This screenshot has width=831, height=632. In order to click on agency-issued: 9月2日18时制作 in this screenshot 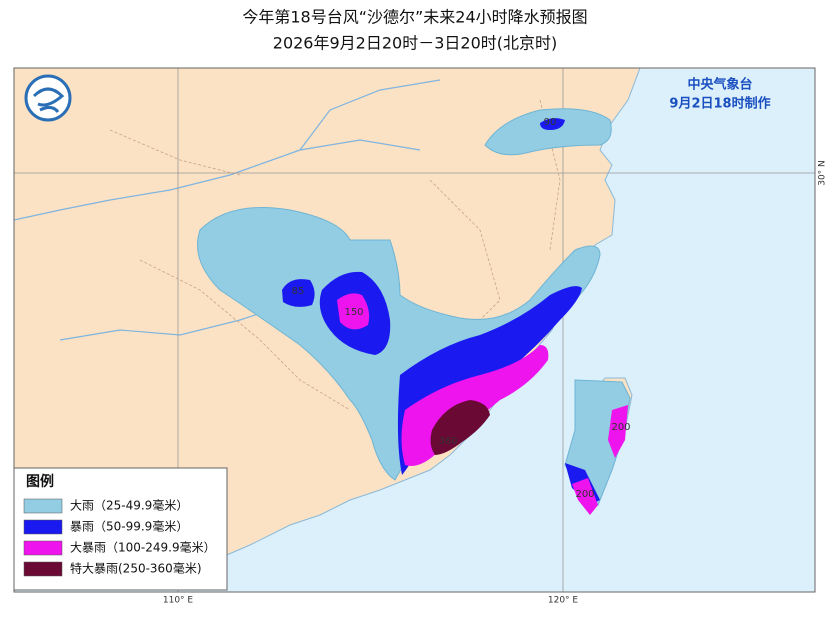, I will do `click(719, 104)`.